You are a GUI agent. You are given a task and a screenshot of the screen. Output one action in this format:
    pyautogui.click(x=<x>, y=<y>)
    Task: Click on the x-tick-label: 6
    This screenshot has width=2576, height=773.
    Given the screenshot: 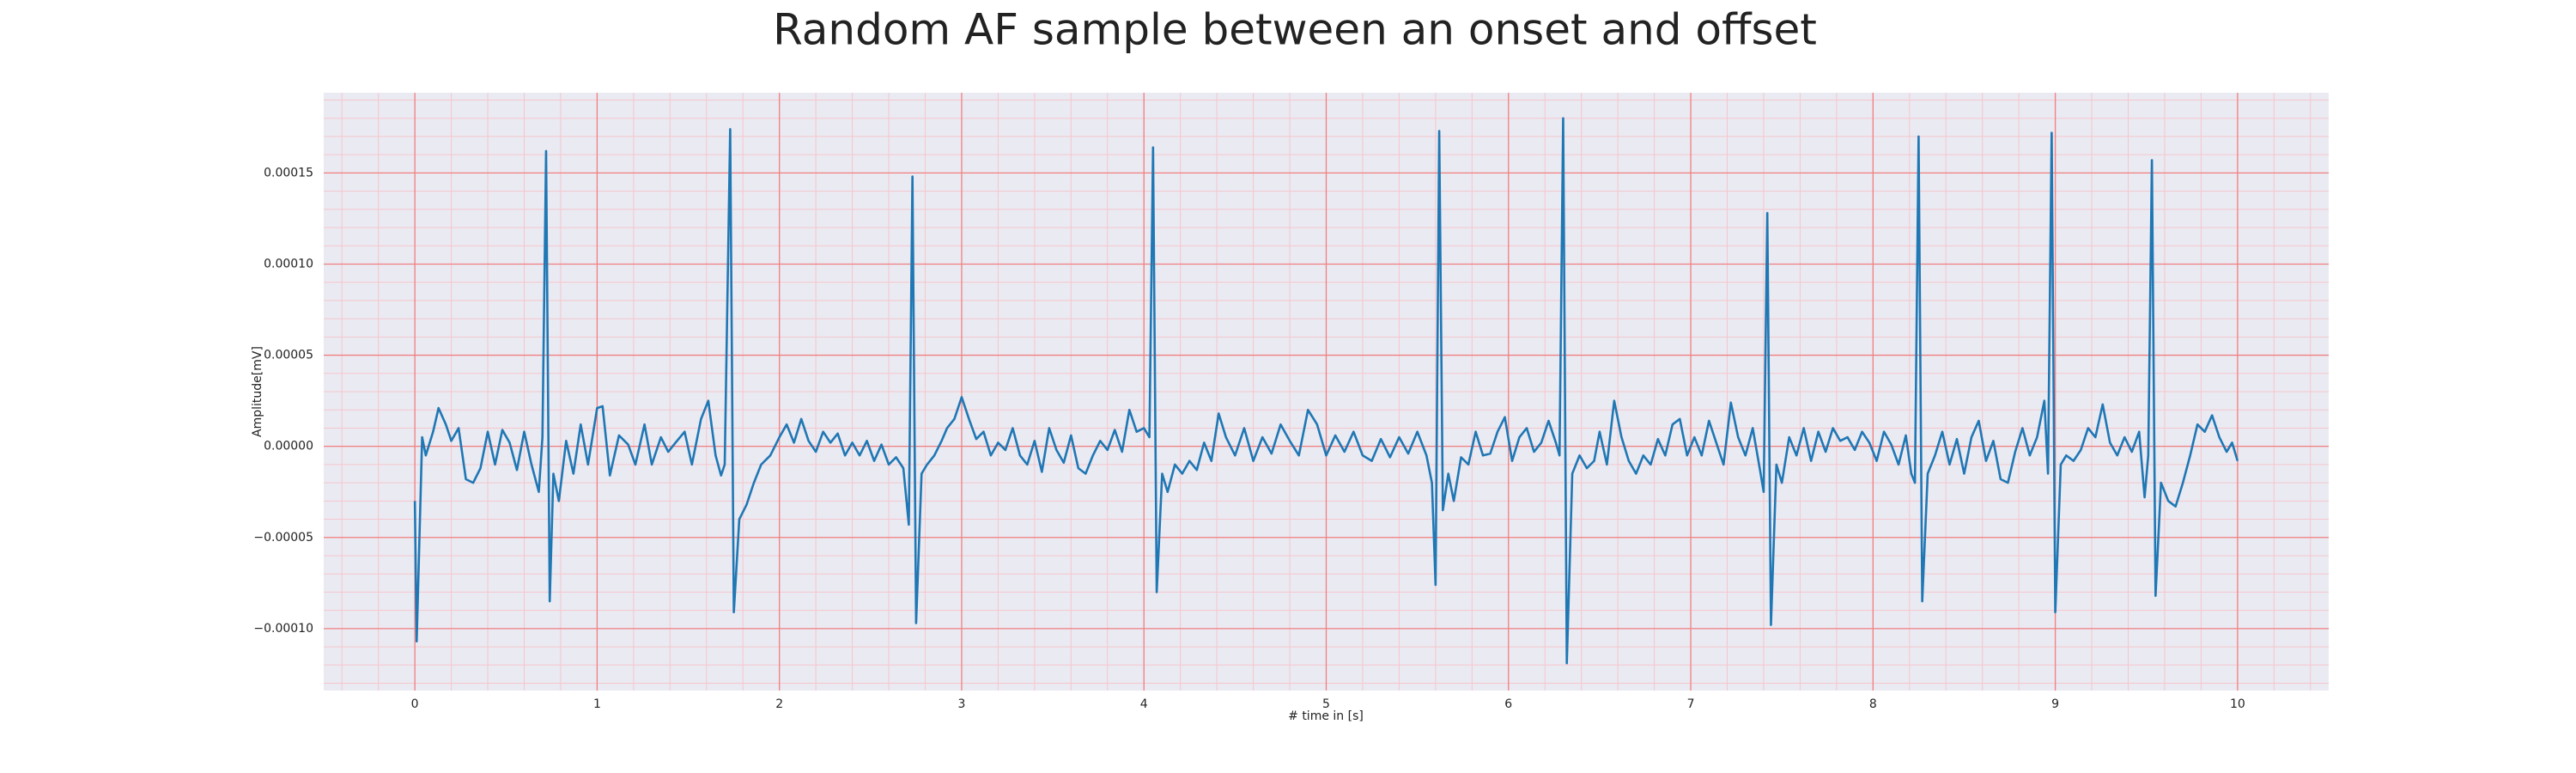 What is the action you would take?
    pyautogui.click(x=1508, y=704)
    